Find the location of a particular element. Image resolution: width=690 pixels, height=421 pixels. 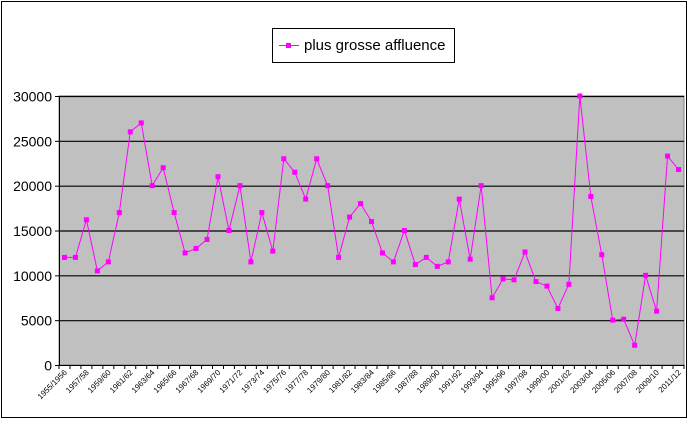

x-tick-label: 1955/1956 is located at coordinates (52, 384).